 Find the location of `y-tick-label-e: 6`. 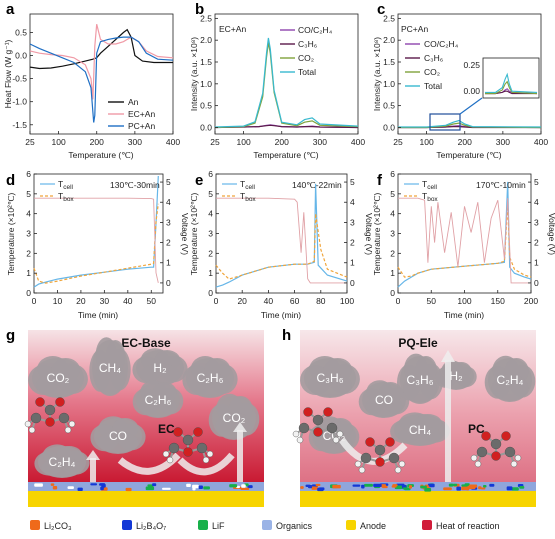

y-tick-label-e: 6 is located at coordinates (210, 174).